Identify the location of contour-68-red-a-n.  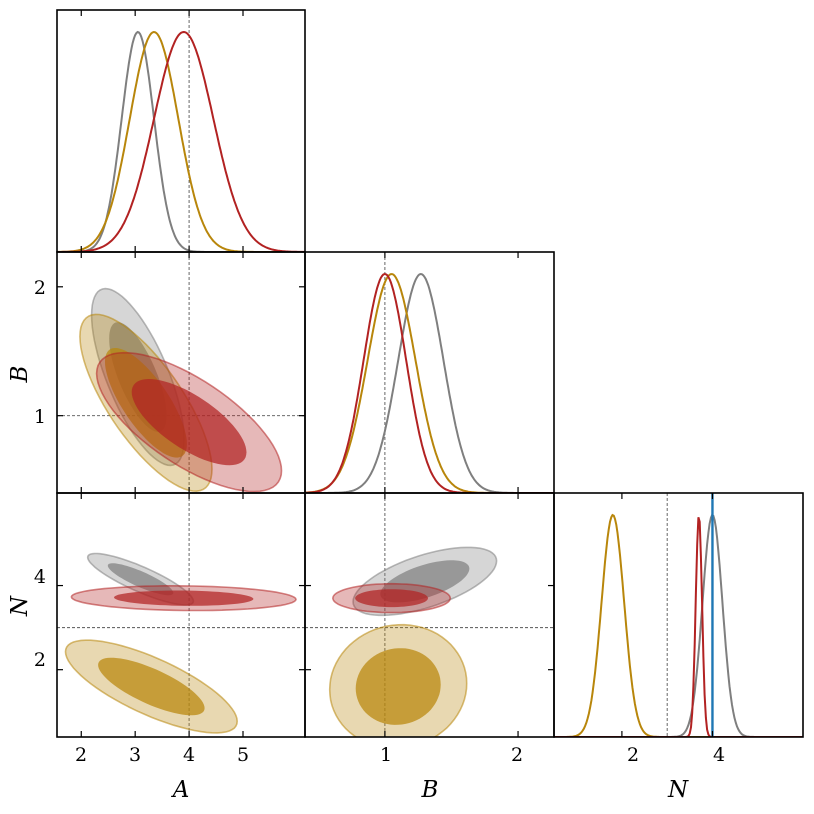
(184, 598).